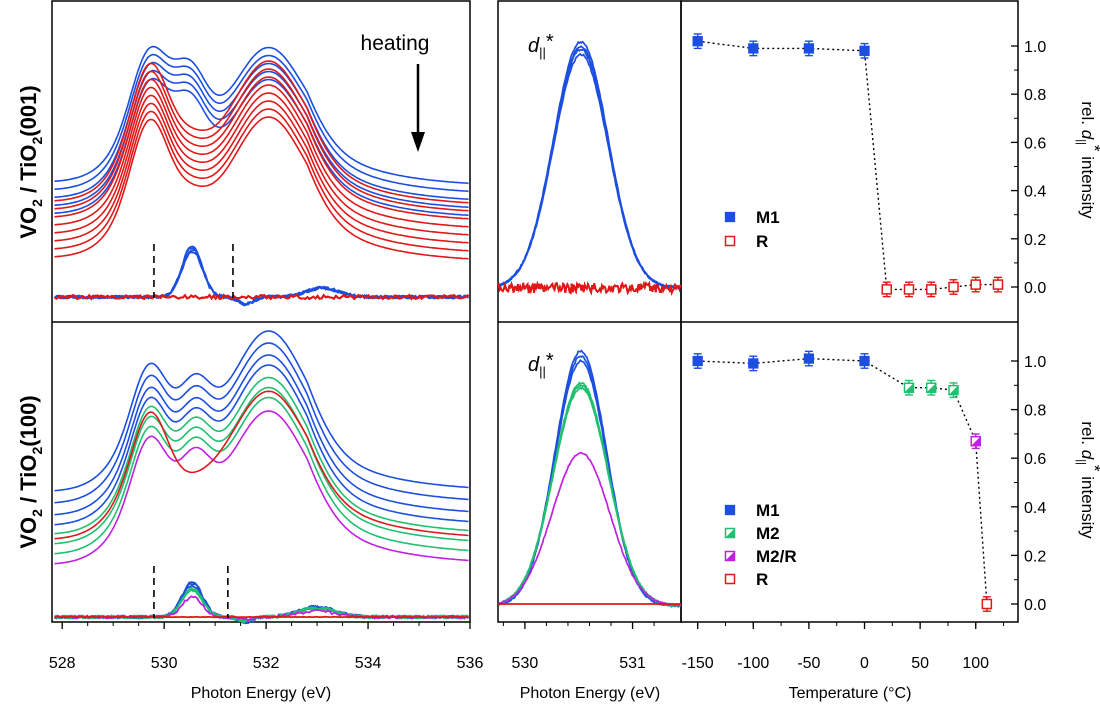 Image resolution: width=1100 pixels, height=707 pixels. I want to click on rel-label-top: rel. d||* intensity, so click(1087, 160).